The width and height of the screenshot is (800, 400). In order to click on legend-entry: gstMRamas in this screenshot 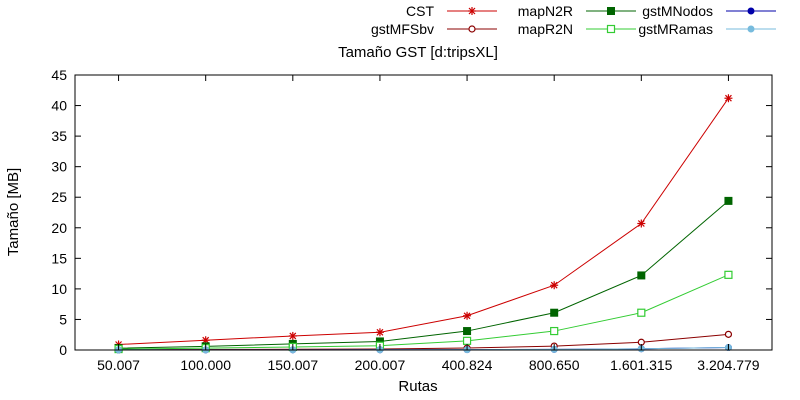, I will do `click(707, 29)`.